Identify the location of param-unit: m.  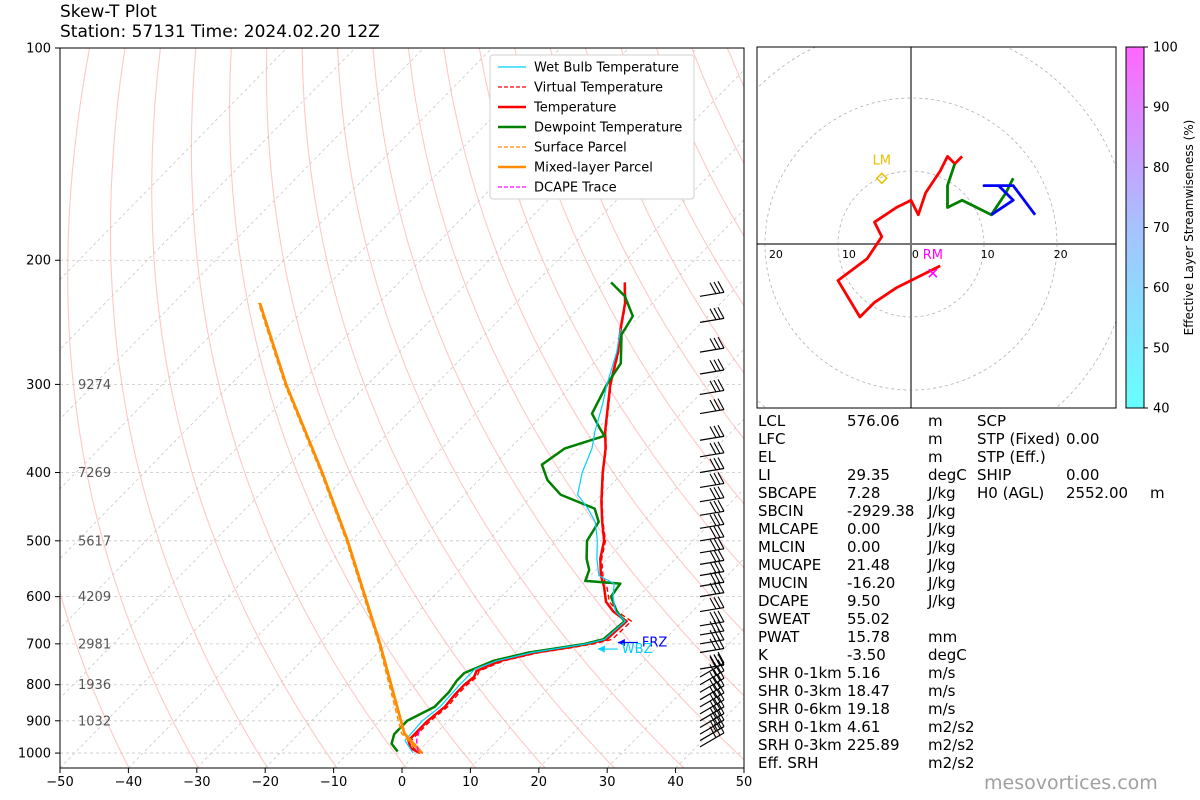
(935, 457).